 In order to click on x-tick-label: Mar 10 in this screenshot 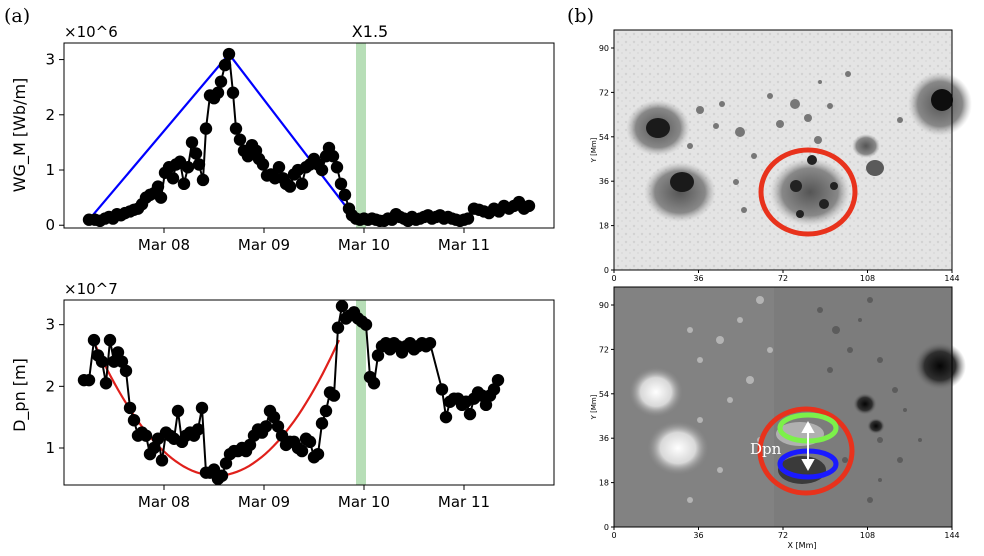, I will do `click(364, 245)`.